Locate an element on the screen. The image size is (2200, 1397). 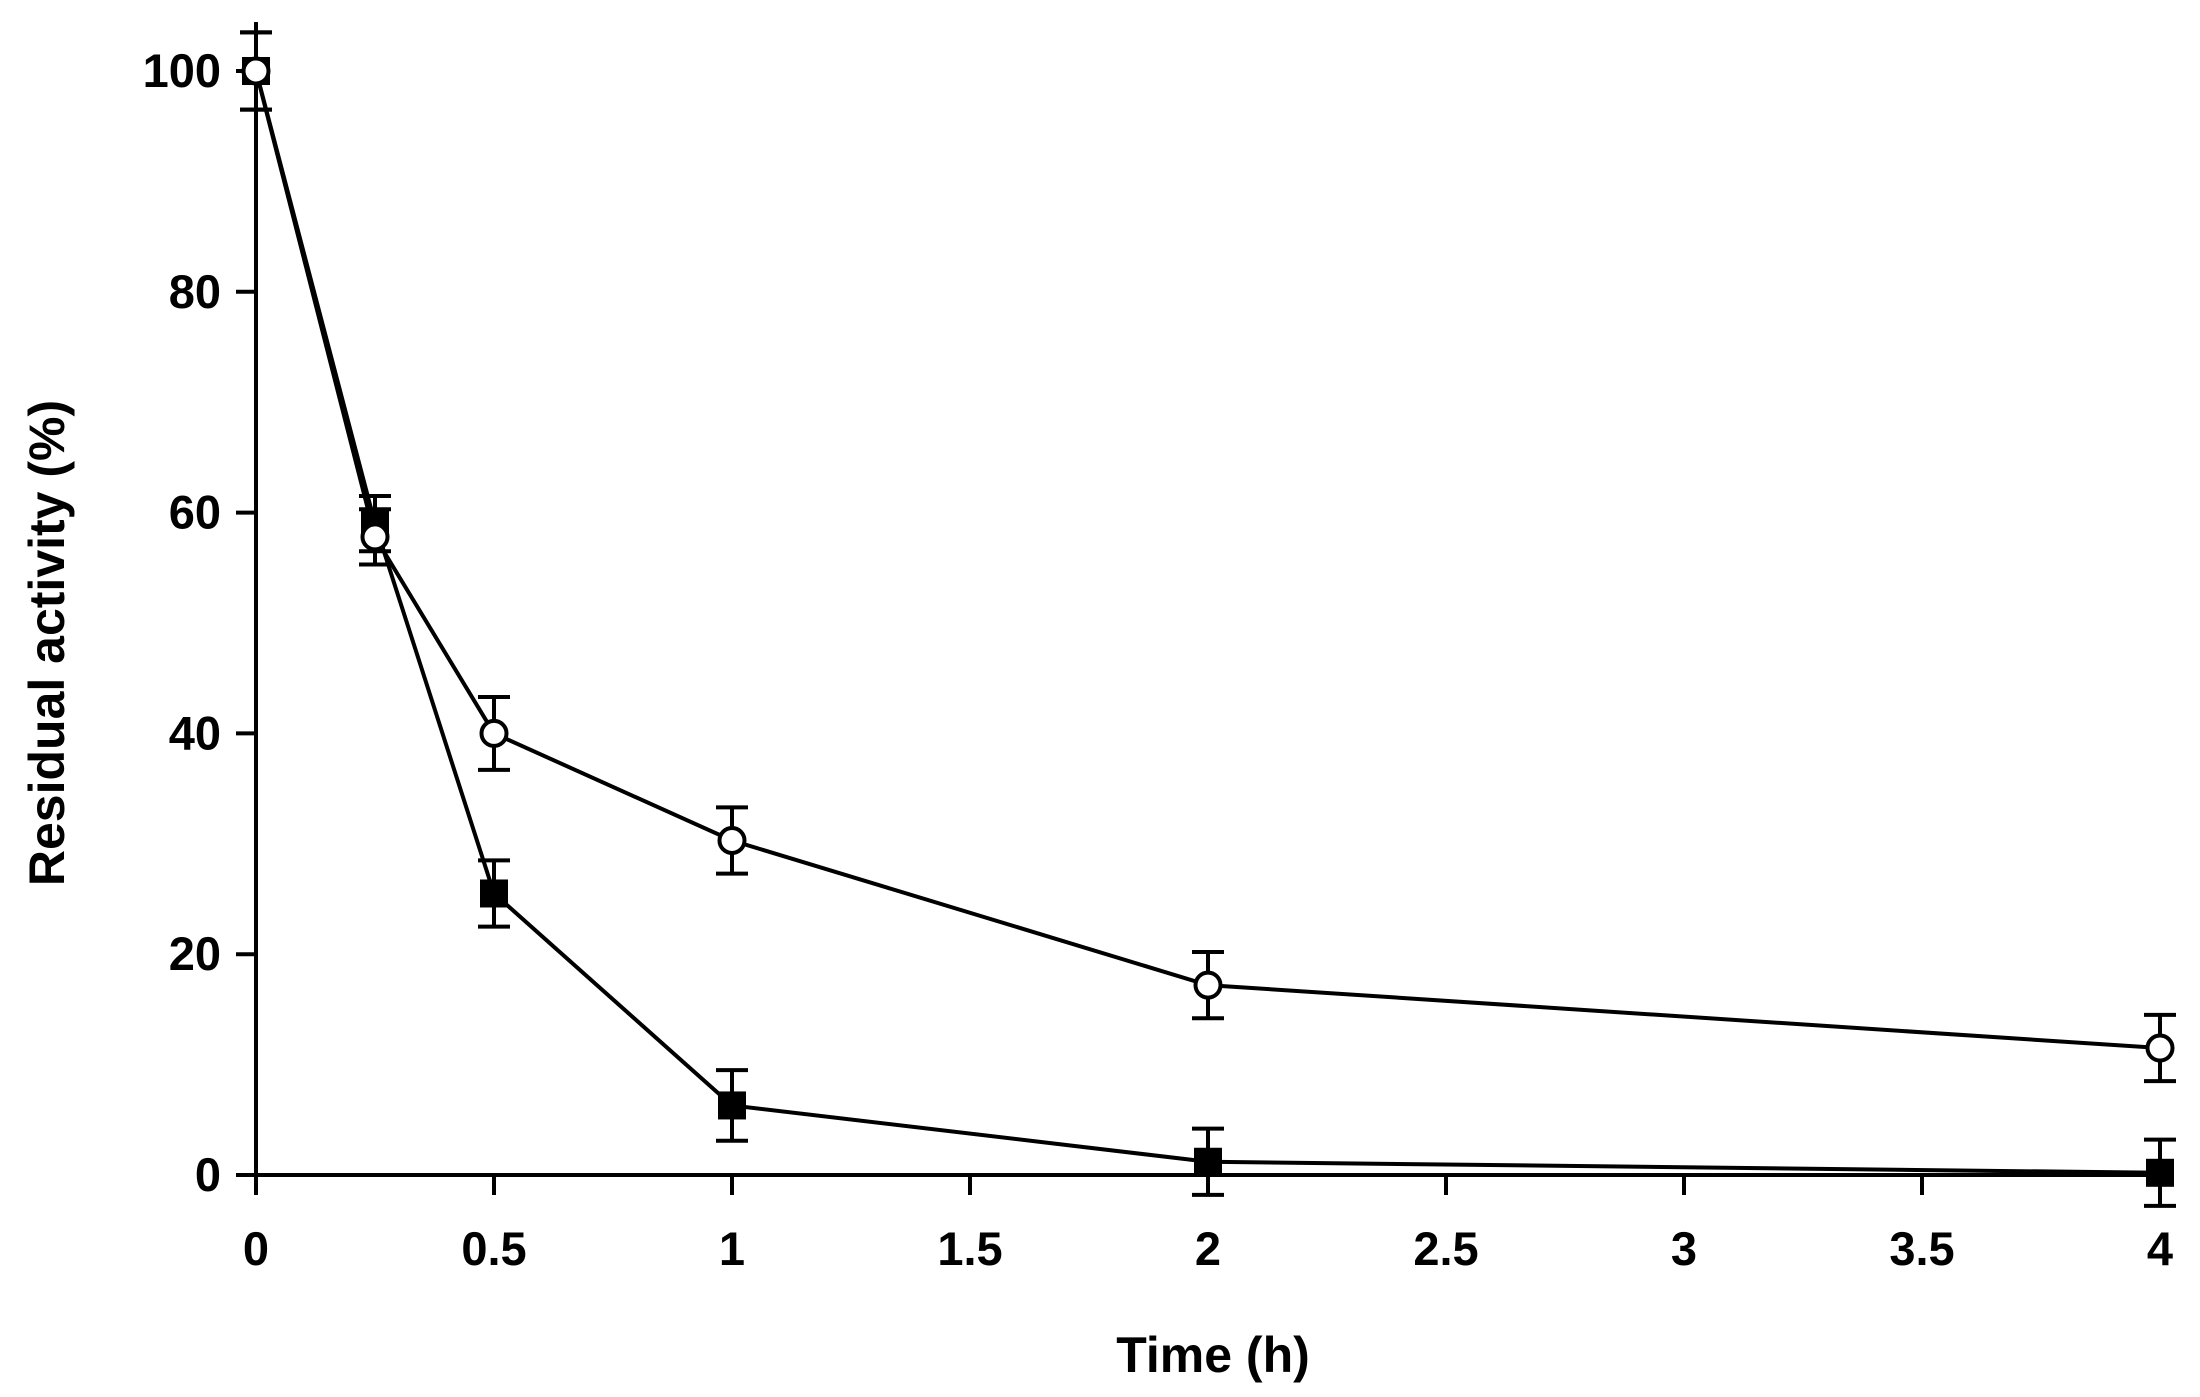
y-tick-label: 20 is located at coordinates (195, 953).